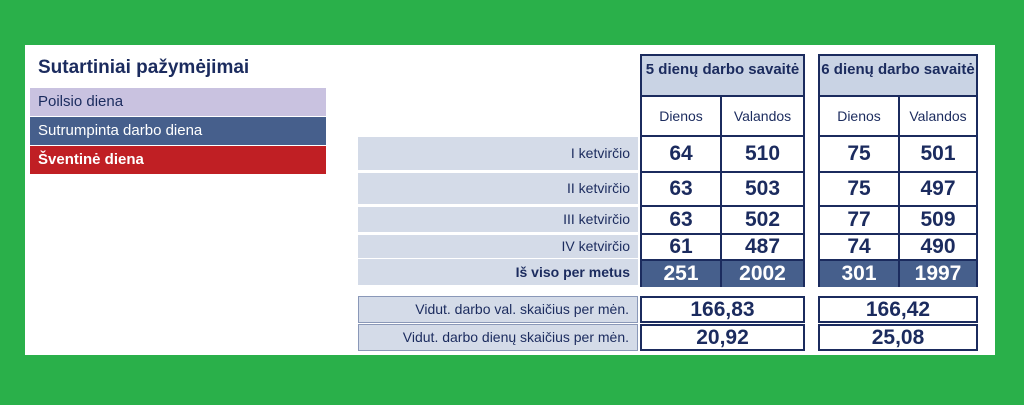 This screenshot has height=405, width=1024. Describe the element at coordinates (898, 309) in the screenshot. I see `week6-avg-hours: 166,42` at that location.